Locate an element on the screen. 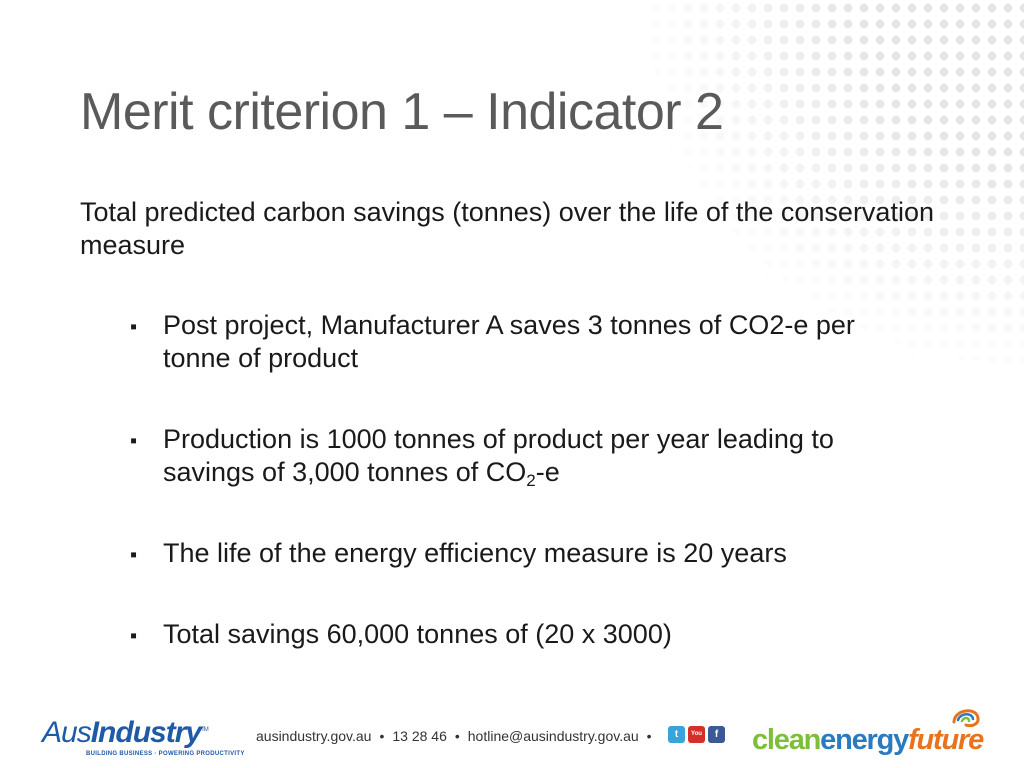  facebook-icon: f is located at coordinates (716, 734).